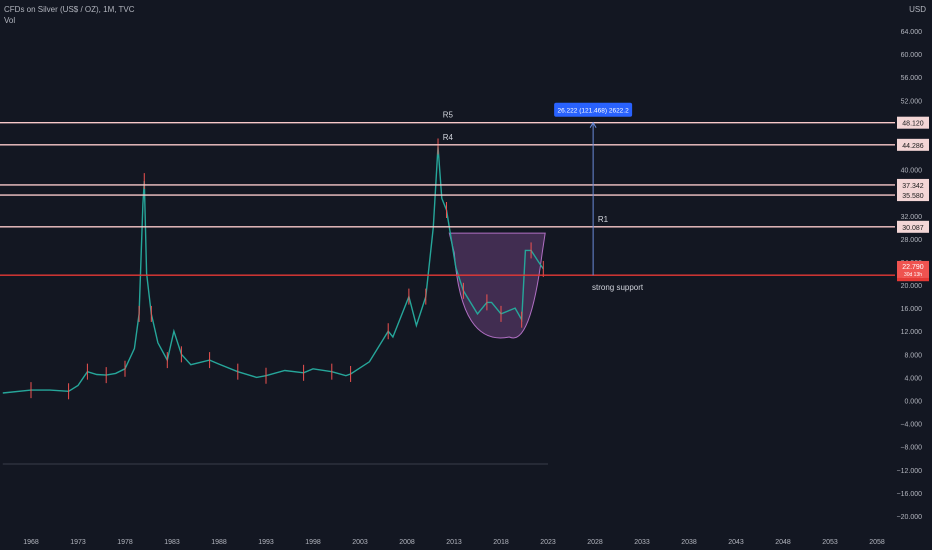 This screenshot has height=550, width=932. I want to click on price-level-label: 30.087, so click(913, 228).